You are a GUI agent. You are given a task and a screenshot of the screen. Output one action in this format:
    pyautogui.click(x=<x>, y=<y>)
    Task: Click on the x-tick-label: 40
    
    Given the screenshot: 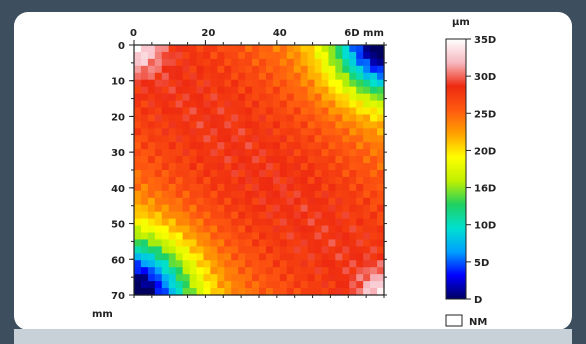 What is the action you would take?
    pyautogui.click(x=280, y=33)
    